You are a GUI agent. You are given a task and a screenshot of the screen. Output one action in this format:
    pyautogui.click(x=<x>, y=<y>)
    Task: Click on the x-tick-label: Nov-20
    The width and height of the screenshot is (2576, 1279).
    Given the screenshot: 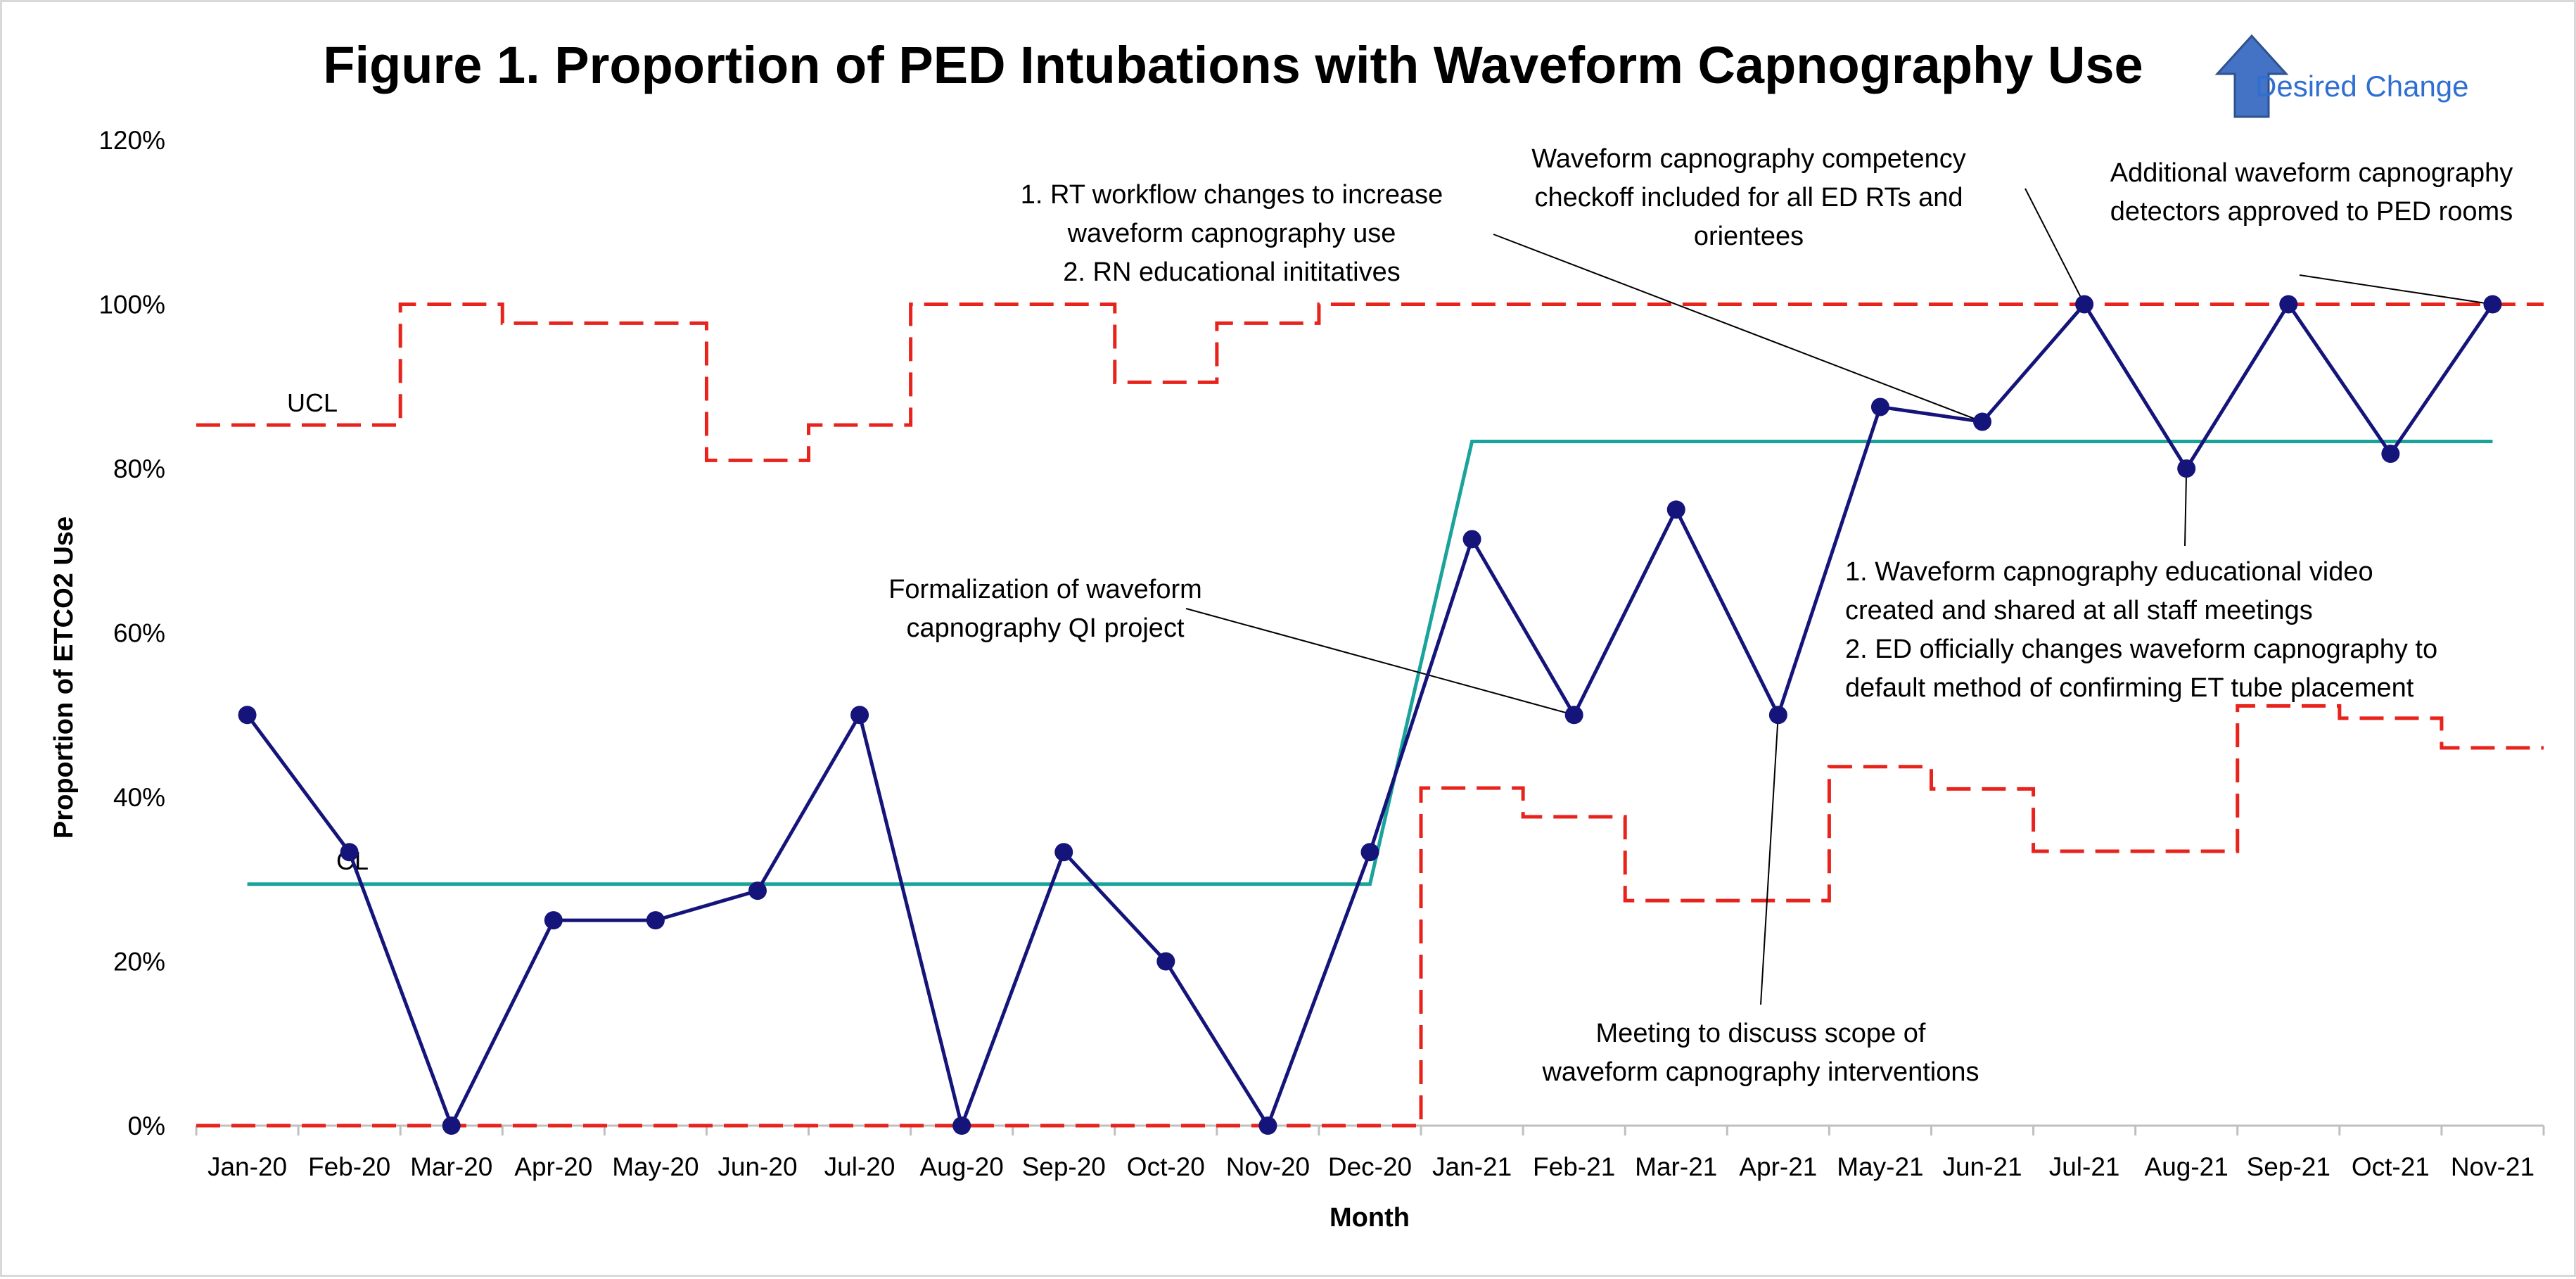 What is the action you would take?
    pyautogui.click(x=1268, y=1166)
    